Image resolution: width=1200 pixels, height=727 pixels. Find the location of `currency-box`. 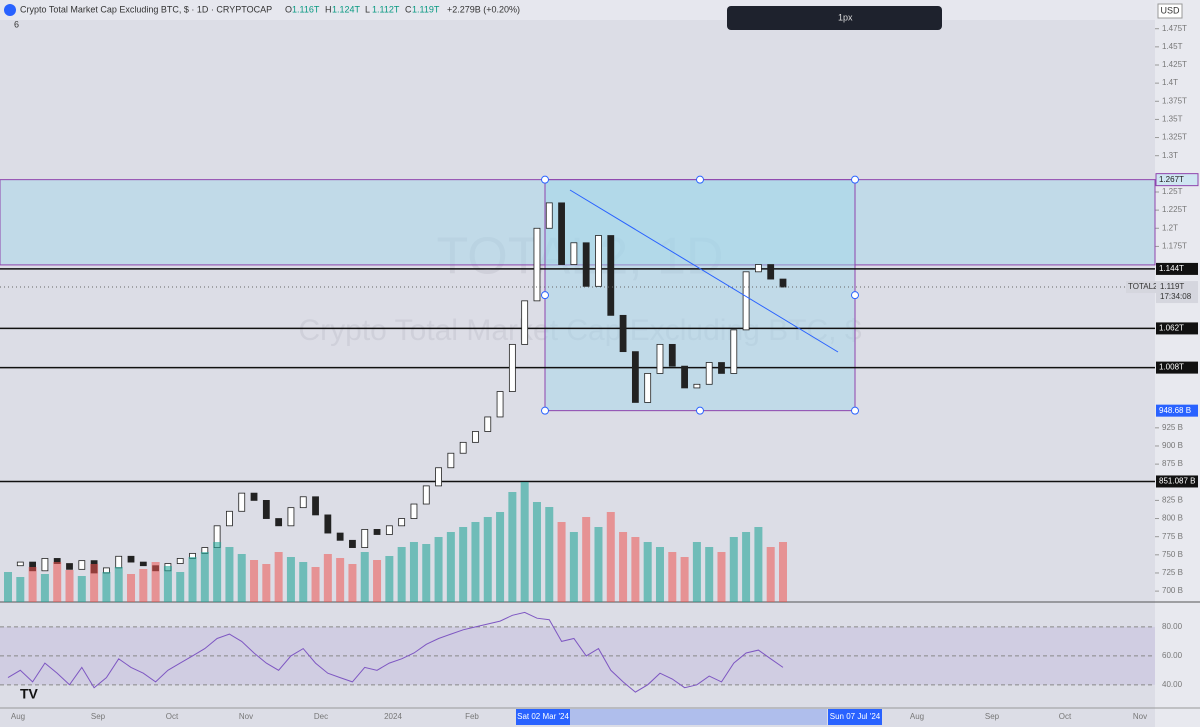

currency-box is located at coordinates (1170, 11).